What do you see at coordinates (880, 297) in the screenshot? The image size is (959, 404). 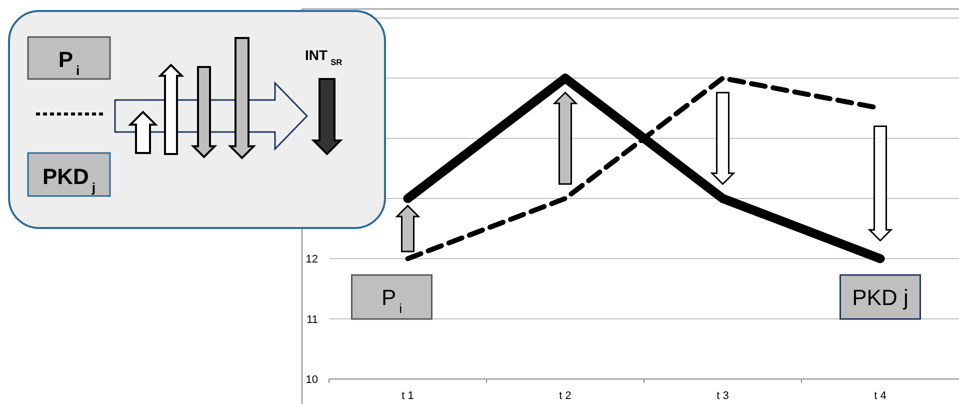 I see `annotation: PKD j` at bounding box center [880, 297].